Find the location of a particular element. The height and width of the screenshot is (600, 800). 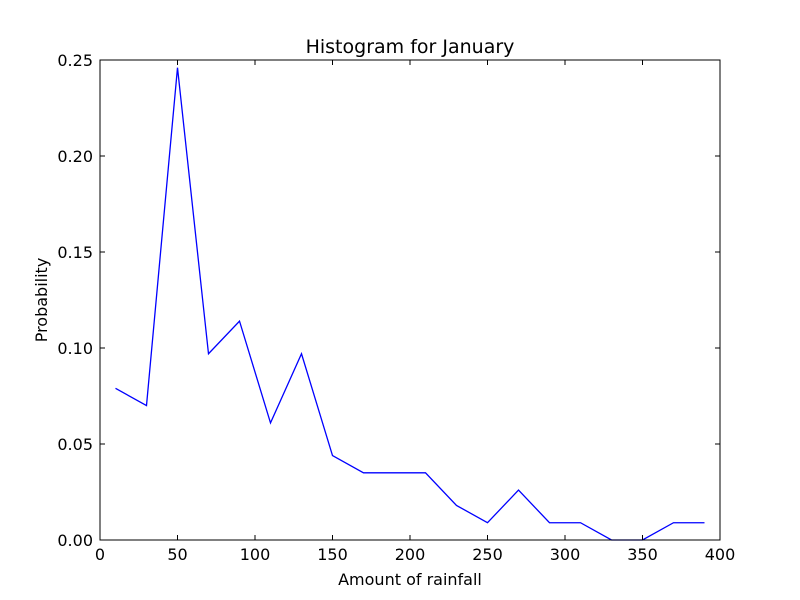

y-tick-label: 0.15 is located at coordinates (75, 252).